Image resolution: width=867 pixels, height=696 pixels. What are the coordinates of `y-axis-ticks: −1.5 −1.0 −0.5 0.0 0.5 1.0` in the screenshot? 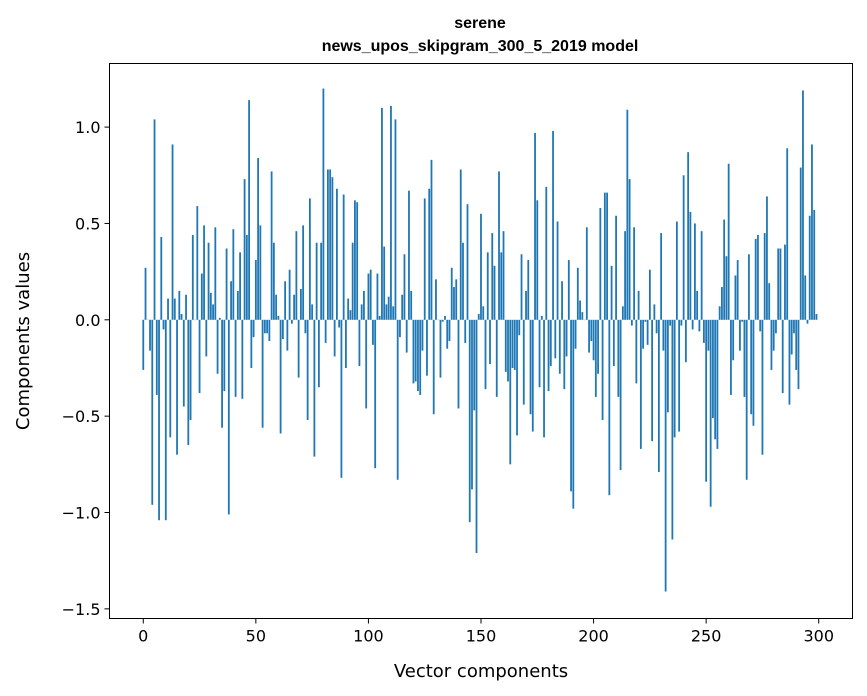 It's located at (86, 368).